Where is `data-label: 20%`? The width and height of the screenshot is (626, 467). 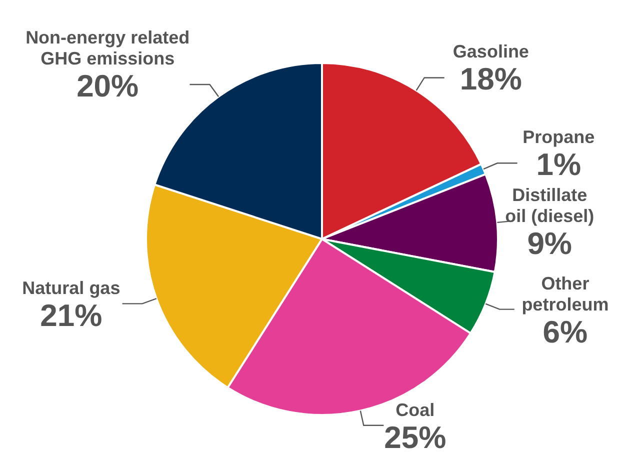 data-label: 20% is located at coordinates (107, 86).